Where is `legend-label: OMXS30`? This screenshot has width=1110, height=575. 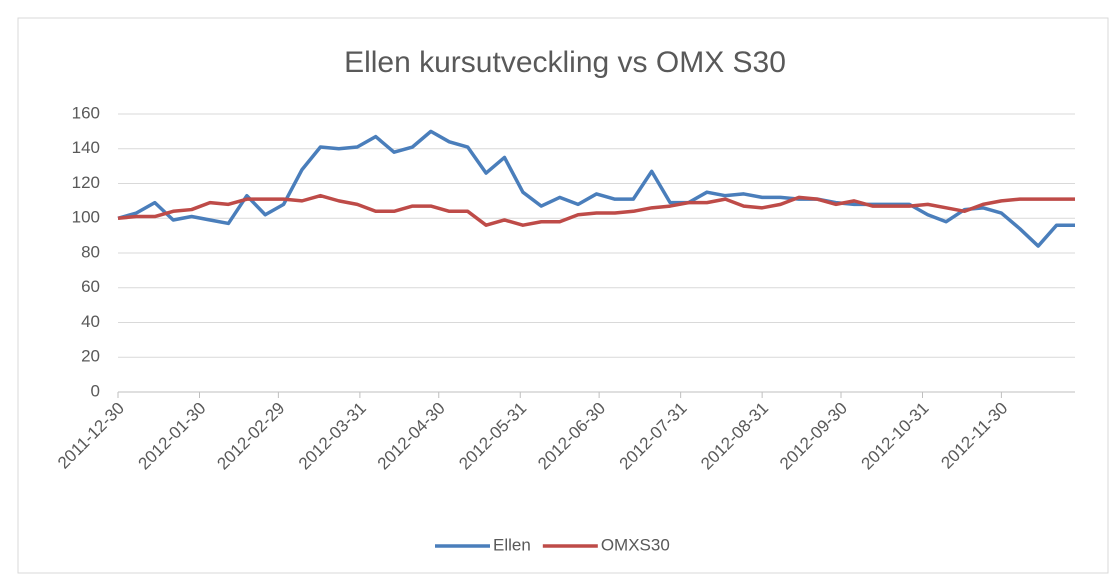 legend-label: OMXS30 is located at coordinates (635, 544).